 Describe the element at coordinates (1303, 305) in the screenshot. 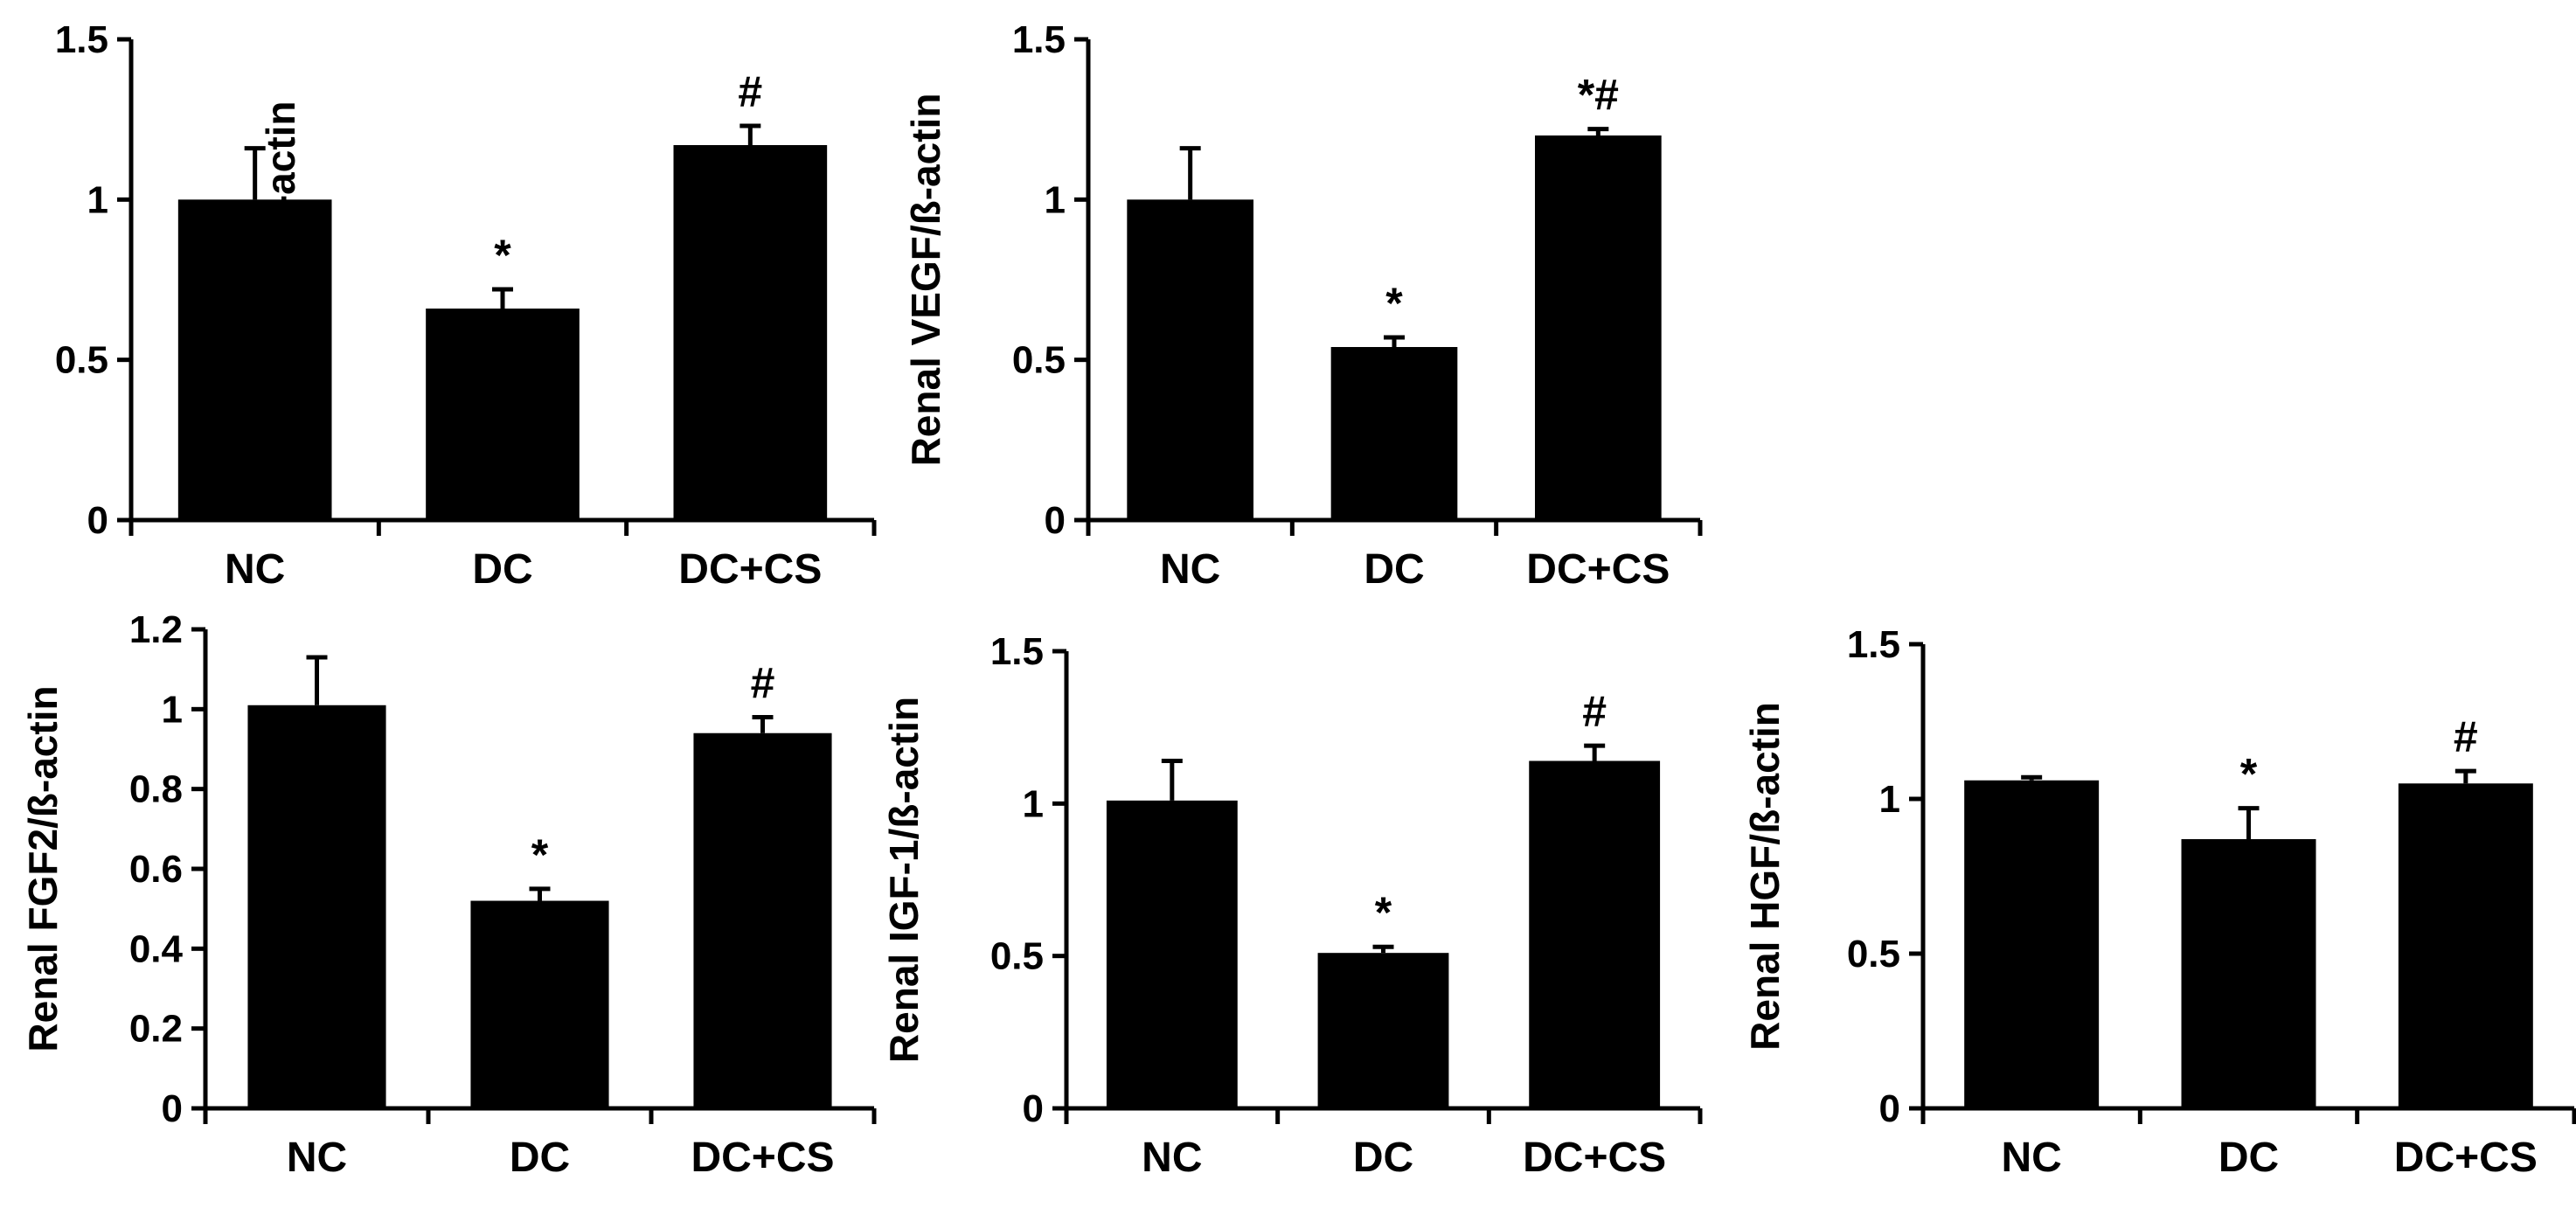

I see `chart-panel-2: 0 0.5 1 1.5 Renal VEGF/ß-actin NC DC * DC+CS *#` at that location.